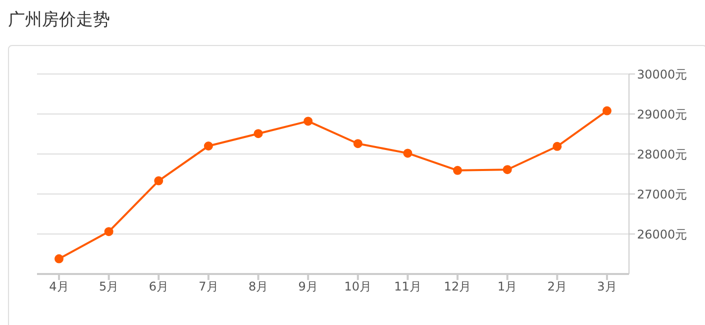 This screenshot has width=705, height=325. Describe the element at coordinates (662, 194) in the screenshot. I see `y-tick-label: 27000元` at that location.